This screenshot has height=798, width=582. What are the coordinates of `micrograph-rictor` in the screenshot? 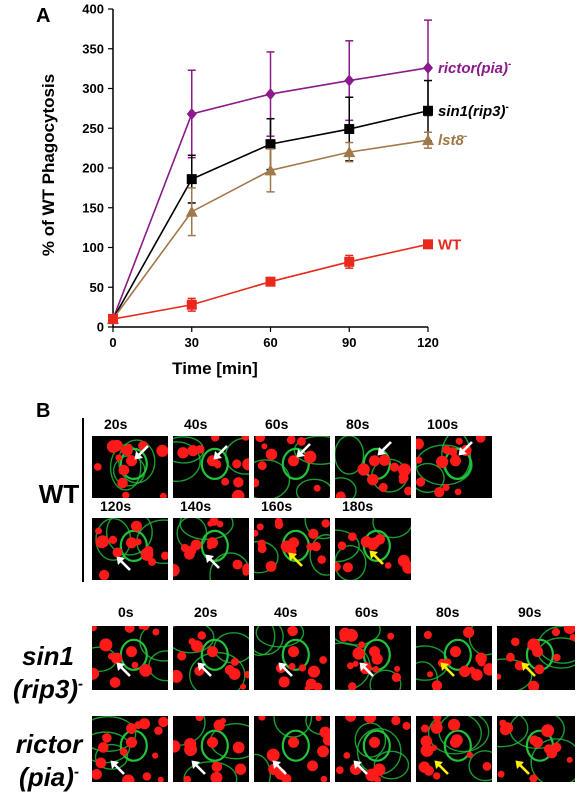 It's located at (292, 749).